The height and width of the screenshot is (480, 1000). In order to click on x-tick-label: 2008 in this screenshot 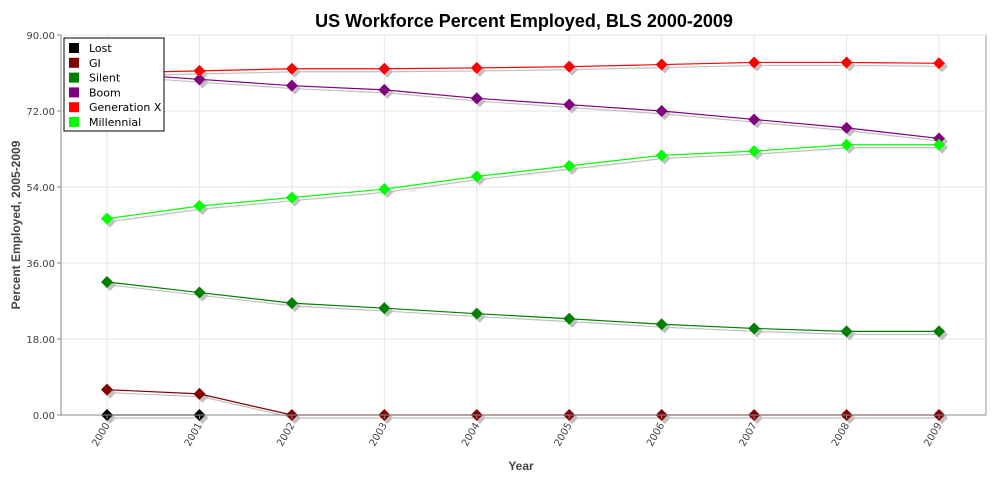, I will do `click(841, 435)`.